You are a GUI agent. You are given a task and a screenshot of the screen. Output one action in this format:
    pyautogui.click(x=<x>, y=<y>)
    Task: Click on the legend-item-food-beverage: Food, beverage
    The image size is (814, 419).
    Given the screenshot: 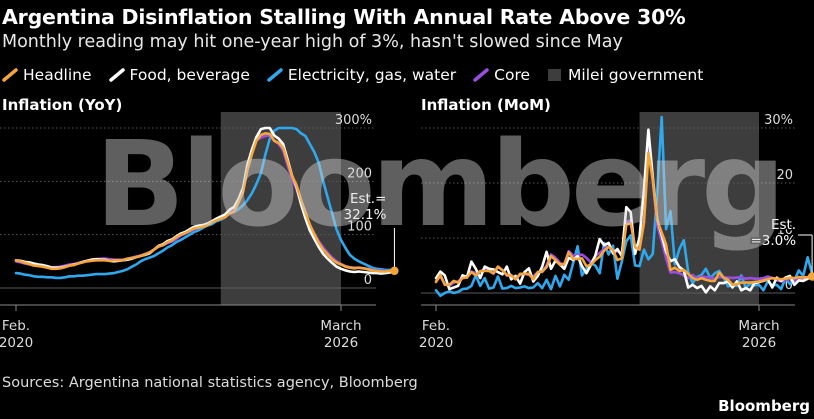 What is the action you would take?
    pyautogui.click(x=179, y=75)
    